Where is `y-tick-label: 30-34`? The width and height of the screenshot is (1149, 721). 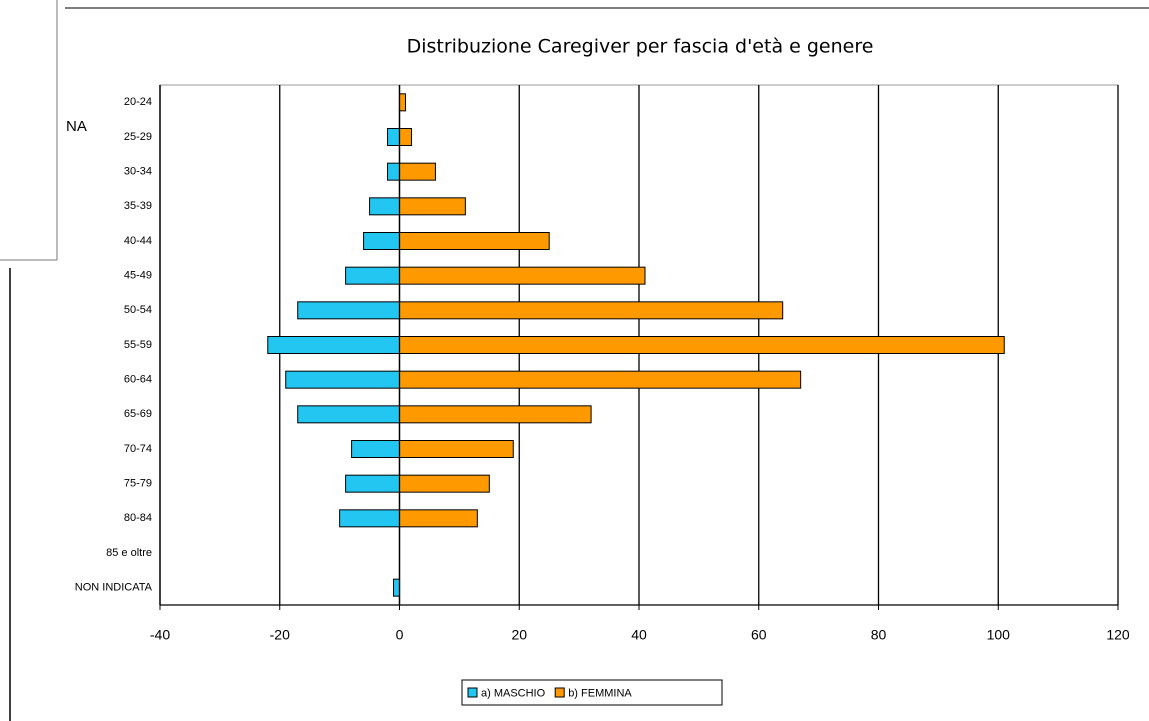 y-tick-label: 30-34 is located at coordinates (138, 172).